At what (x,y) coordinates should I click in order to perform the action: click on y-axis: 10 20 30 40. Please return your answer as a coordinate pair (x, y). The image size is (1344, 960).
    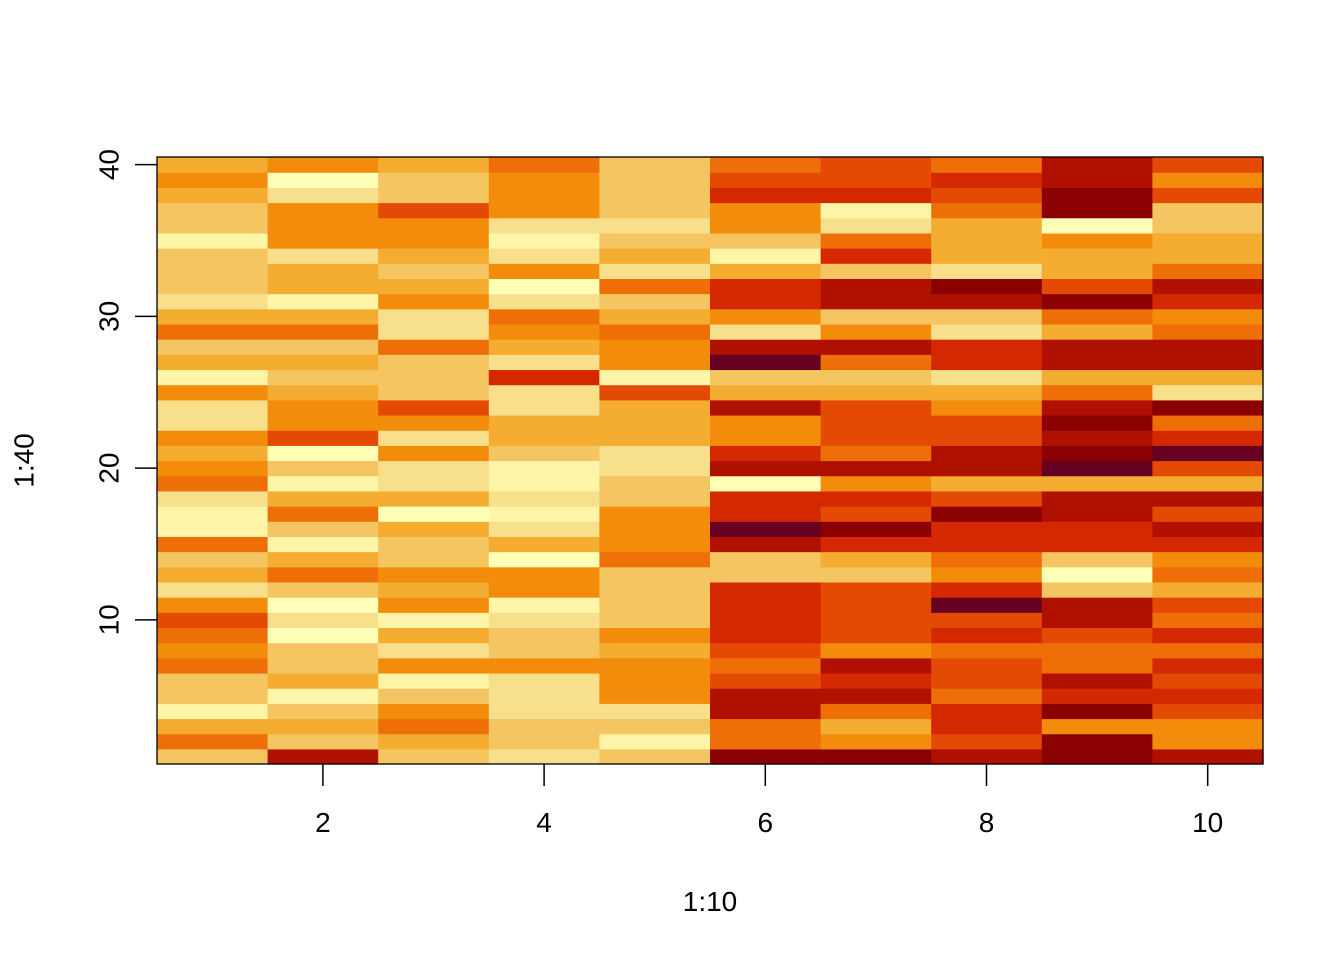
    Looking at the image, I should click on (125, 392).